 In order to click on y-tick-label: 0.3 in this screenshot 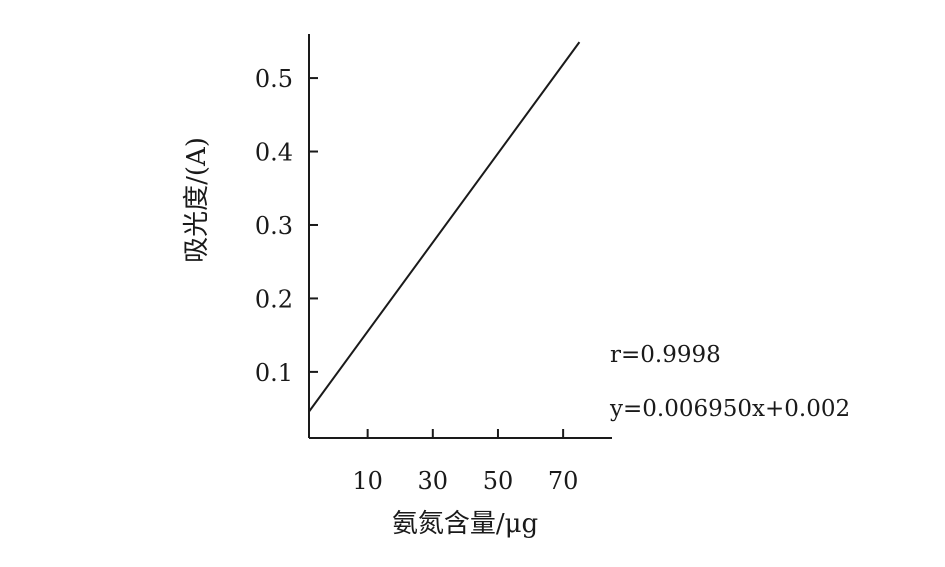, I will do `click(274, 226)`.